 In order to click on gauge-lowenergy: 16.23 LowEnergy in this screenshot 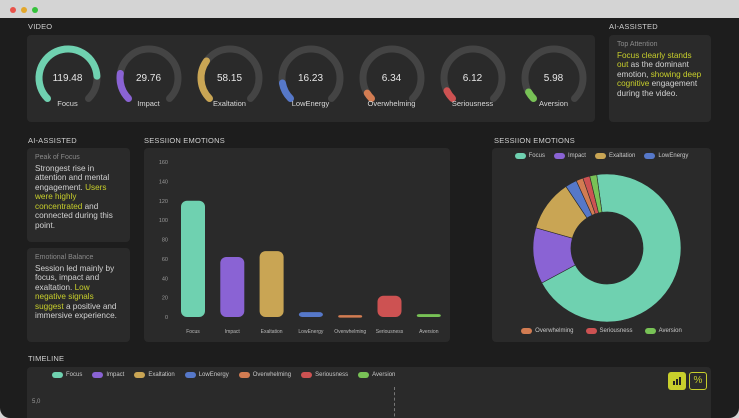, I will do `click(310, 75)`.